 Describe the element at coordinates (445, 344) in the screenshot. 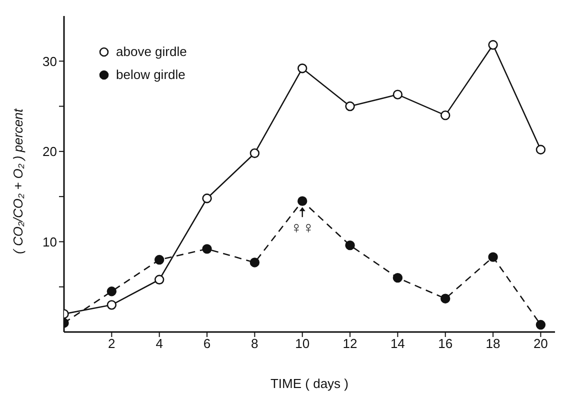

I see `x-tick-label: 16` at that location.